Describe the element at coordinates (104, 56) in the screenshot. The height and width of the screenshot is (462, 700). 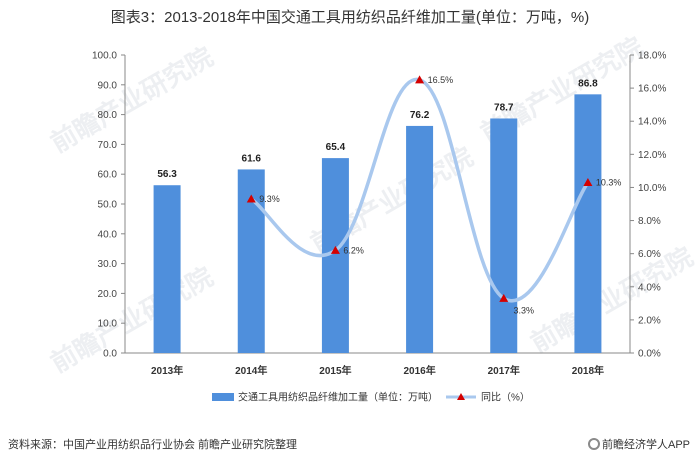
I see `left-tick-label: 100.0` at that location.